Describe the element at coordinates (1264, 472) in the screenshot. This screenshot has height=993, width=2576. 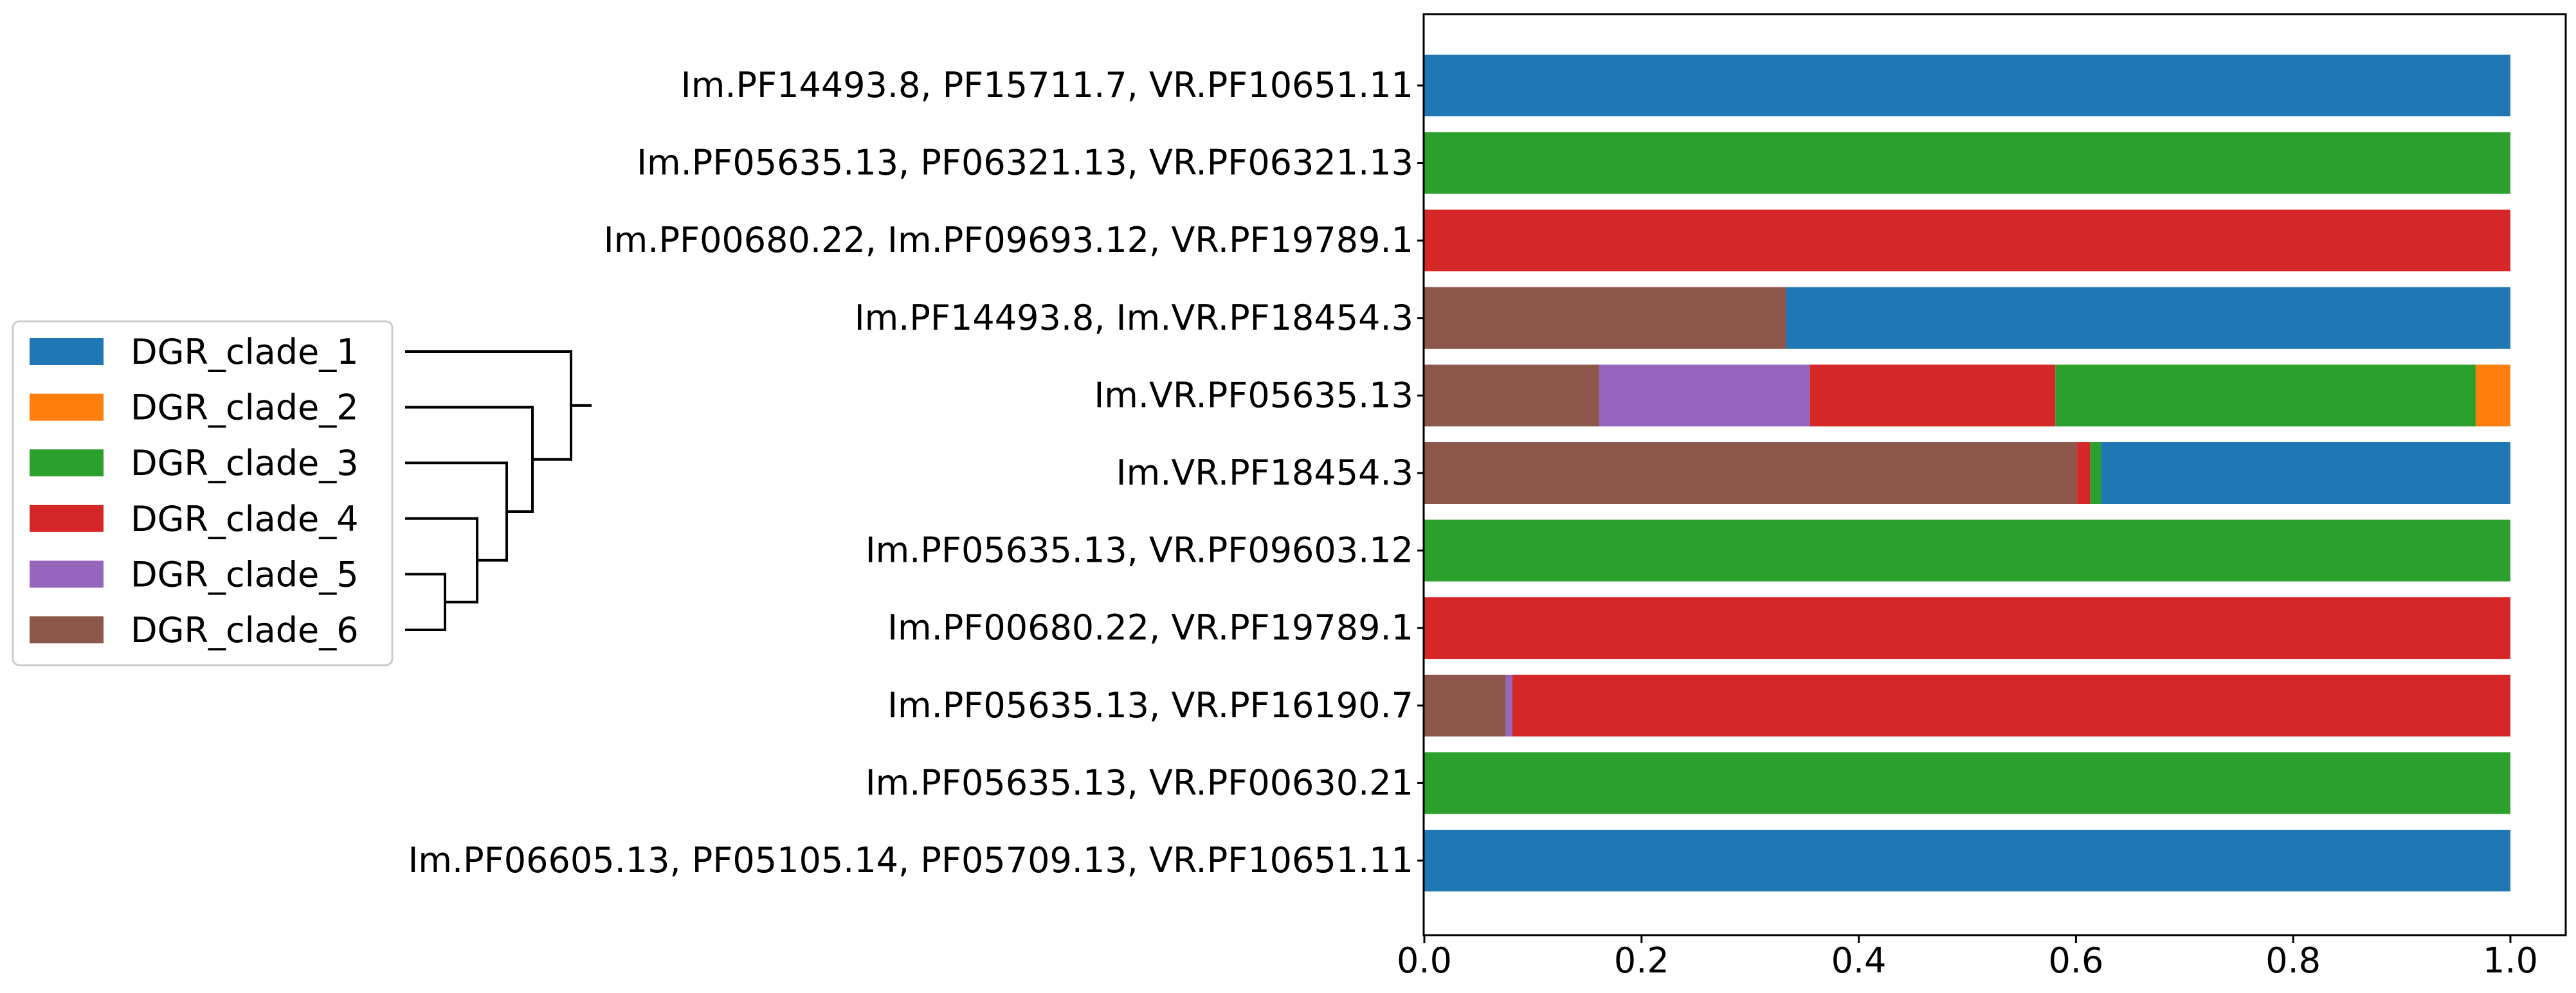
I see `category-label: Im.VR.PF18454.3` at that location.